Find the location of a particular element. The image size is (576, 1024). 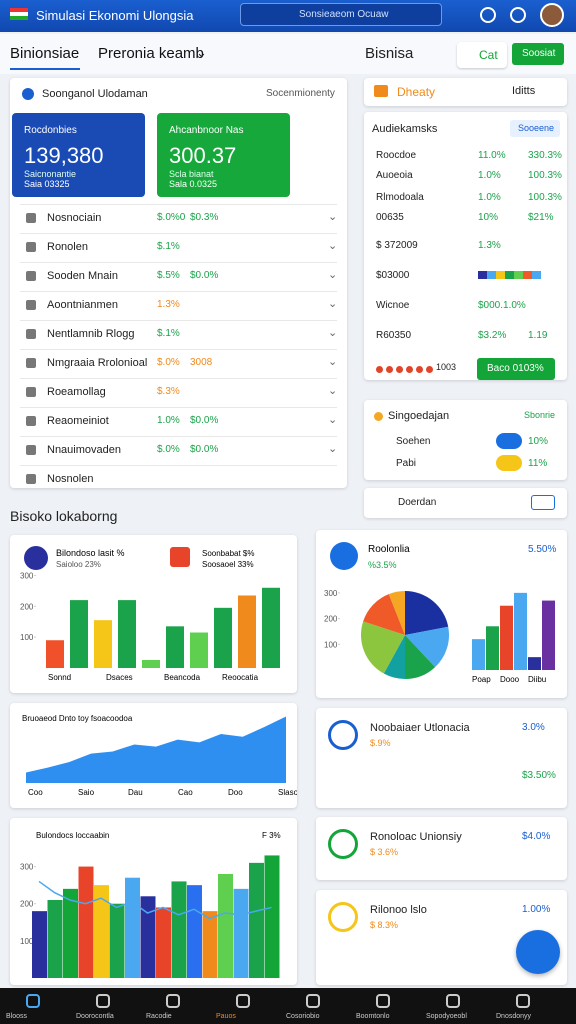

row-name: Nosnociain is located at coordinates (74, 218).